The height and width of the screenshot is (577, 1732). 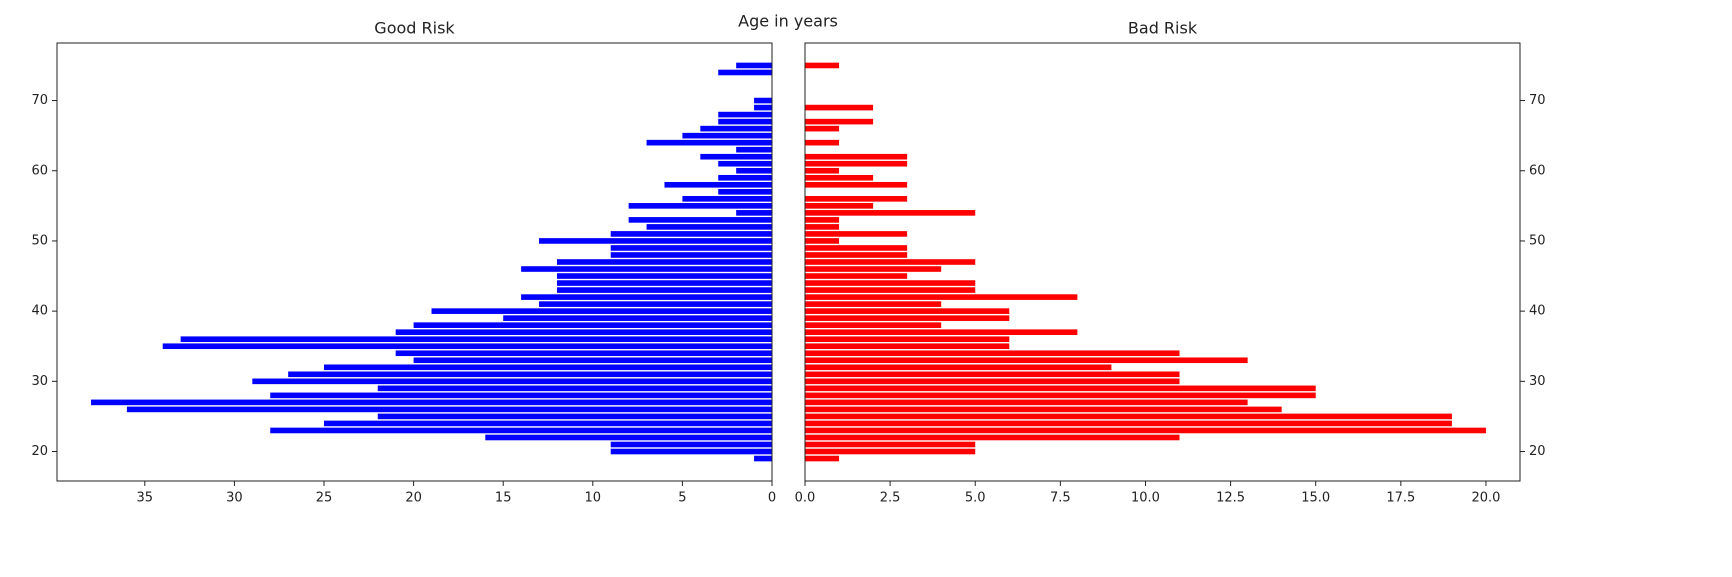 What do you see at coordinates (1537, 170) in the screenshot?
I see `y-tick-label: 60` at bounding box center [1537, 170].